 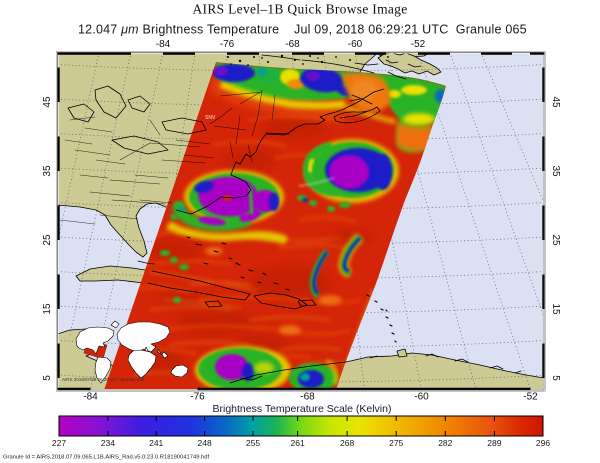 What do you see at coordinates (103, 379) in the screenshot?
I see `svg-text:AIRS 2018/07/09 06:29 UTC gran: AIRS 2018/07/09 06:29 UTC granule 065` at bounding box center [103, 379].